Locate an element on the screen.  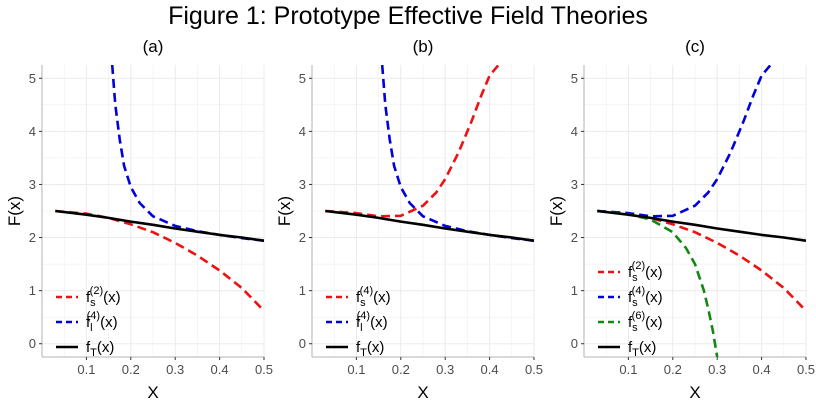
panel-title: (c) is located at coordinates (695, 46).